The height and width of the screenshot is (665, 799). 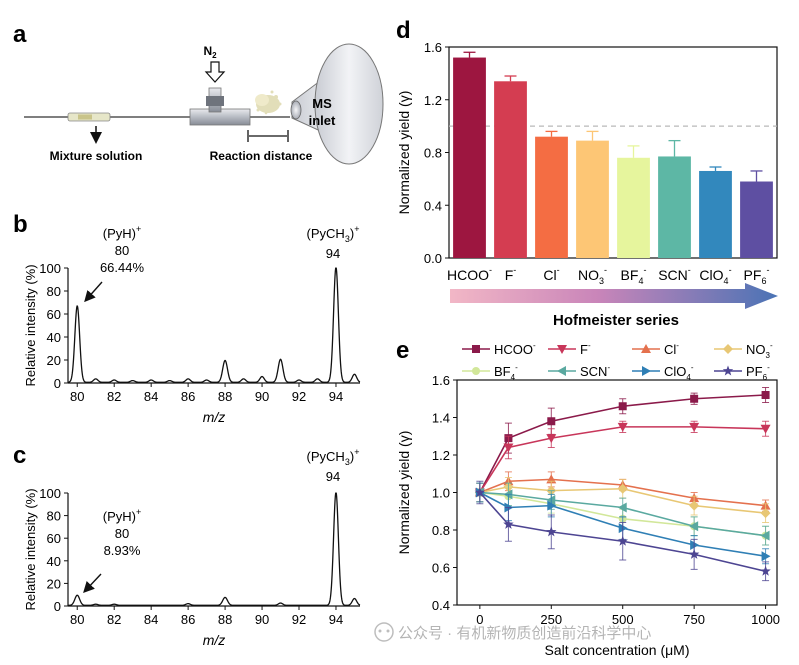 I want to click on panel-e-letter: e, so click(x=402, y=350).